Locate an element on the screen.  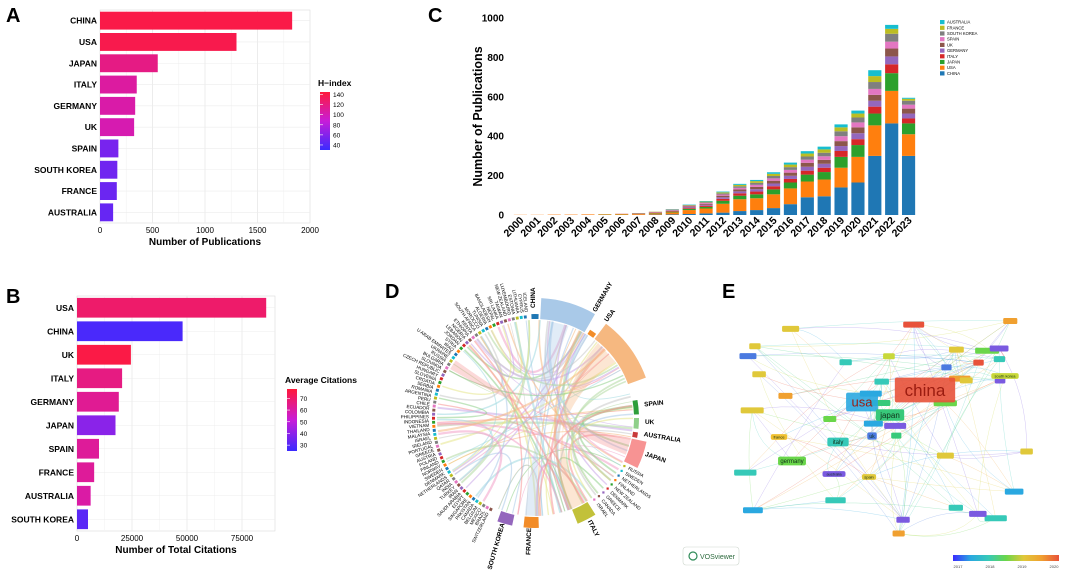
sector-label-minor: SERBIA is located at coordinates (426, 386).